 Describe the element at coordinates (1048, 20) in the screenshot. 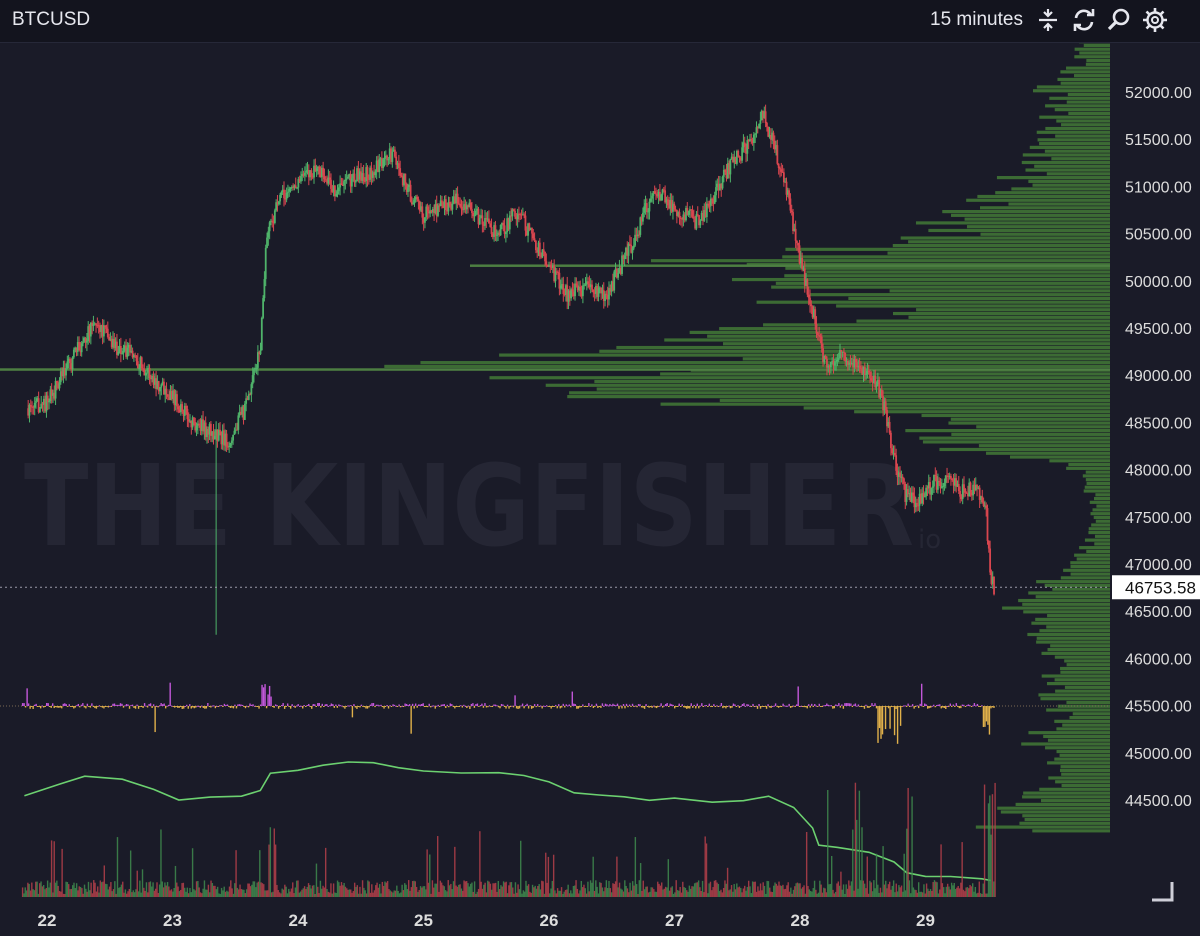

I see `compress-icon` at that location.